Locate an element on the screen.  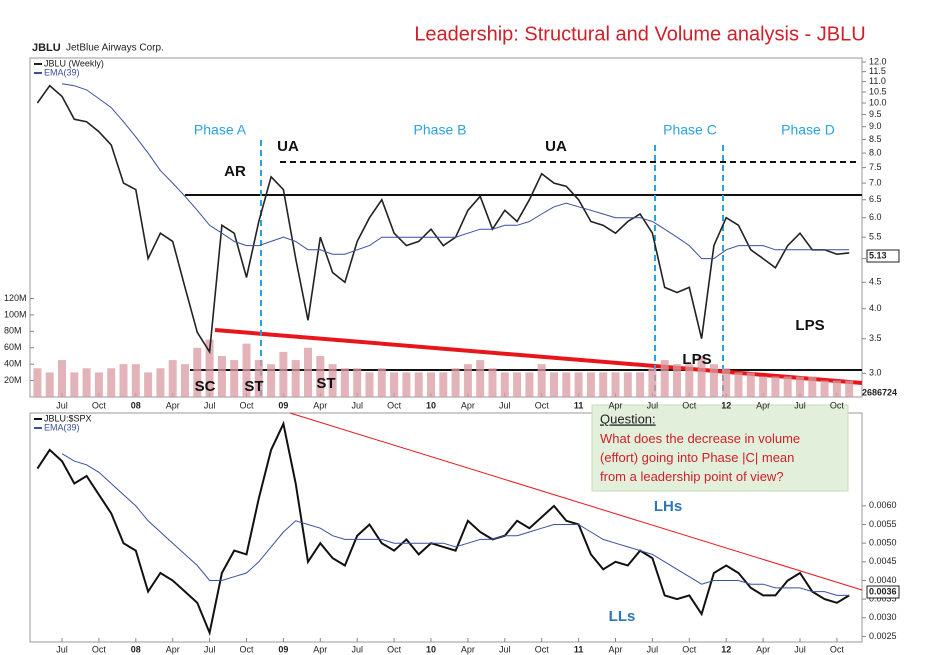
x-tick-label: 11 is located at coordinates (579, 405).